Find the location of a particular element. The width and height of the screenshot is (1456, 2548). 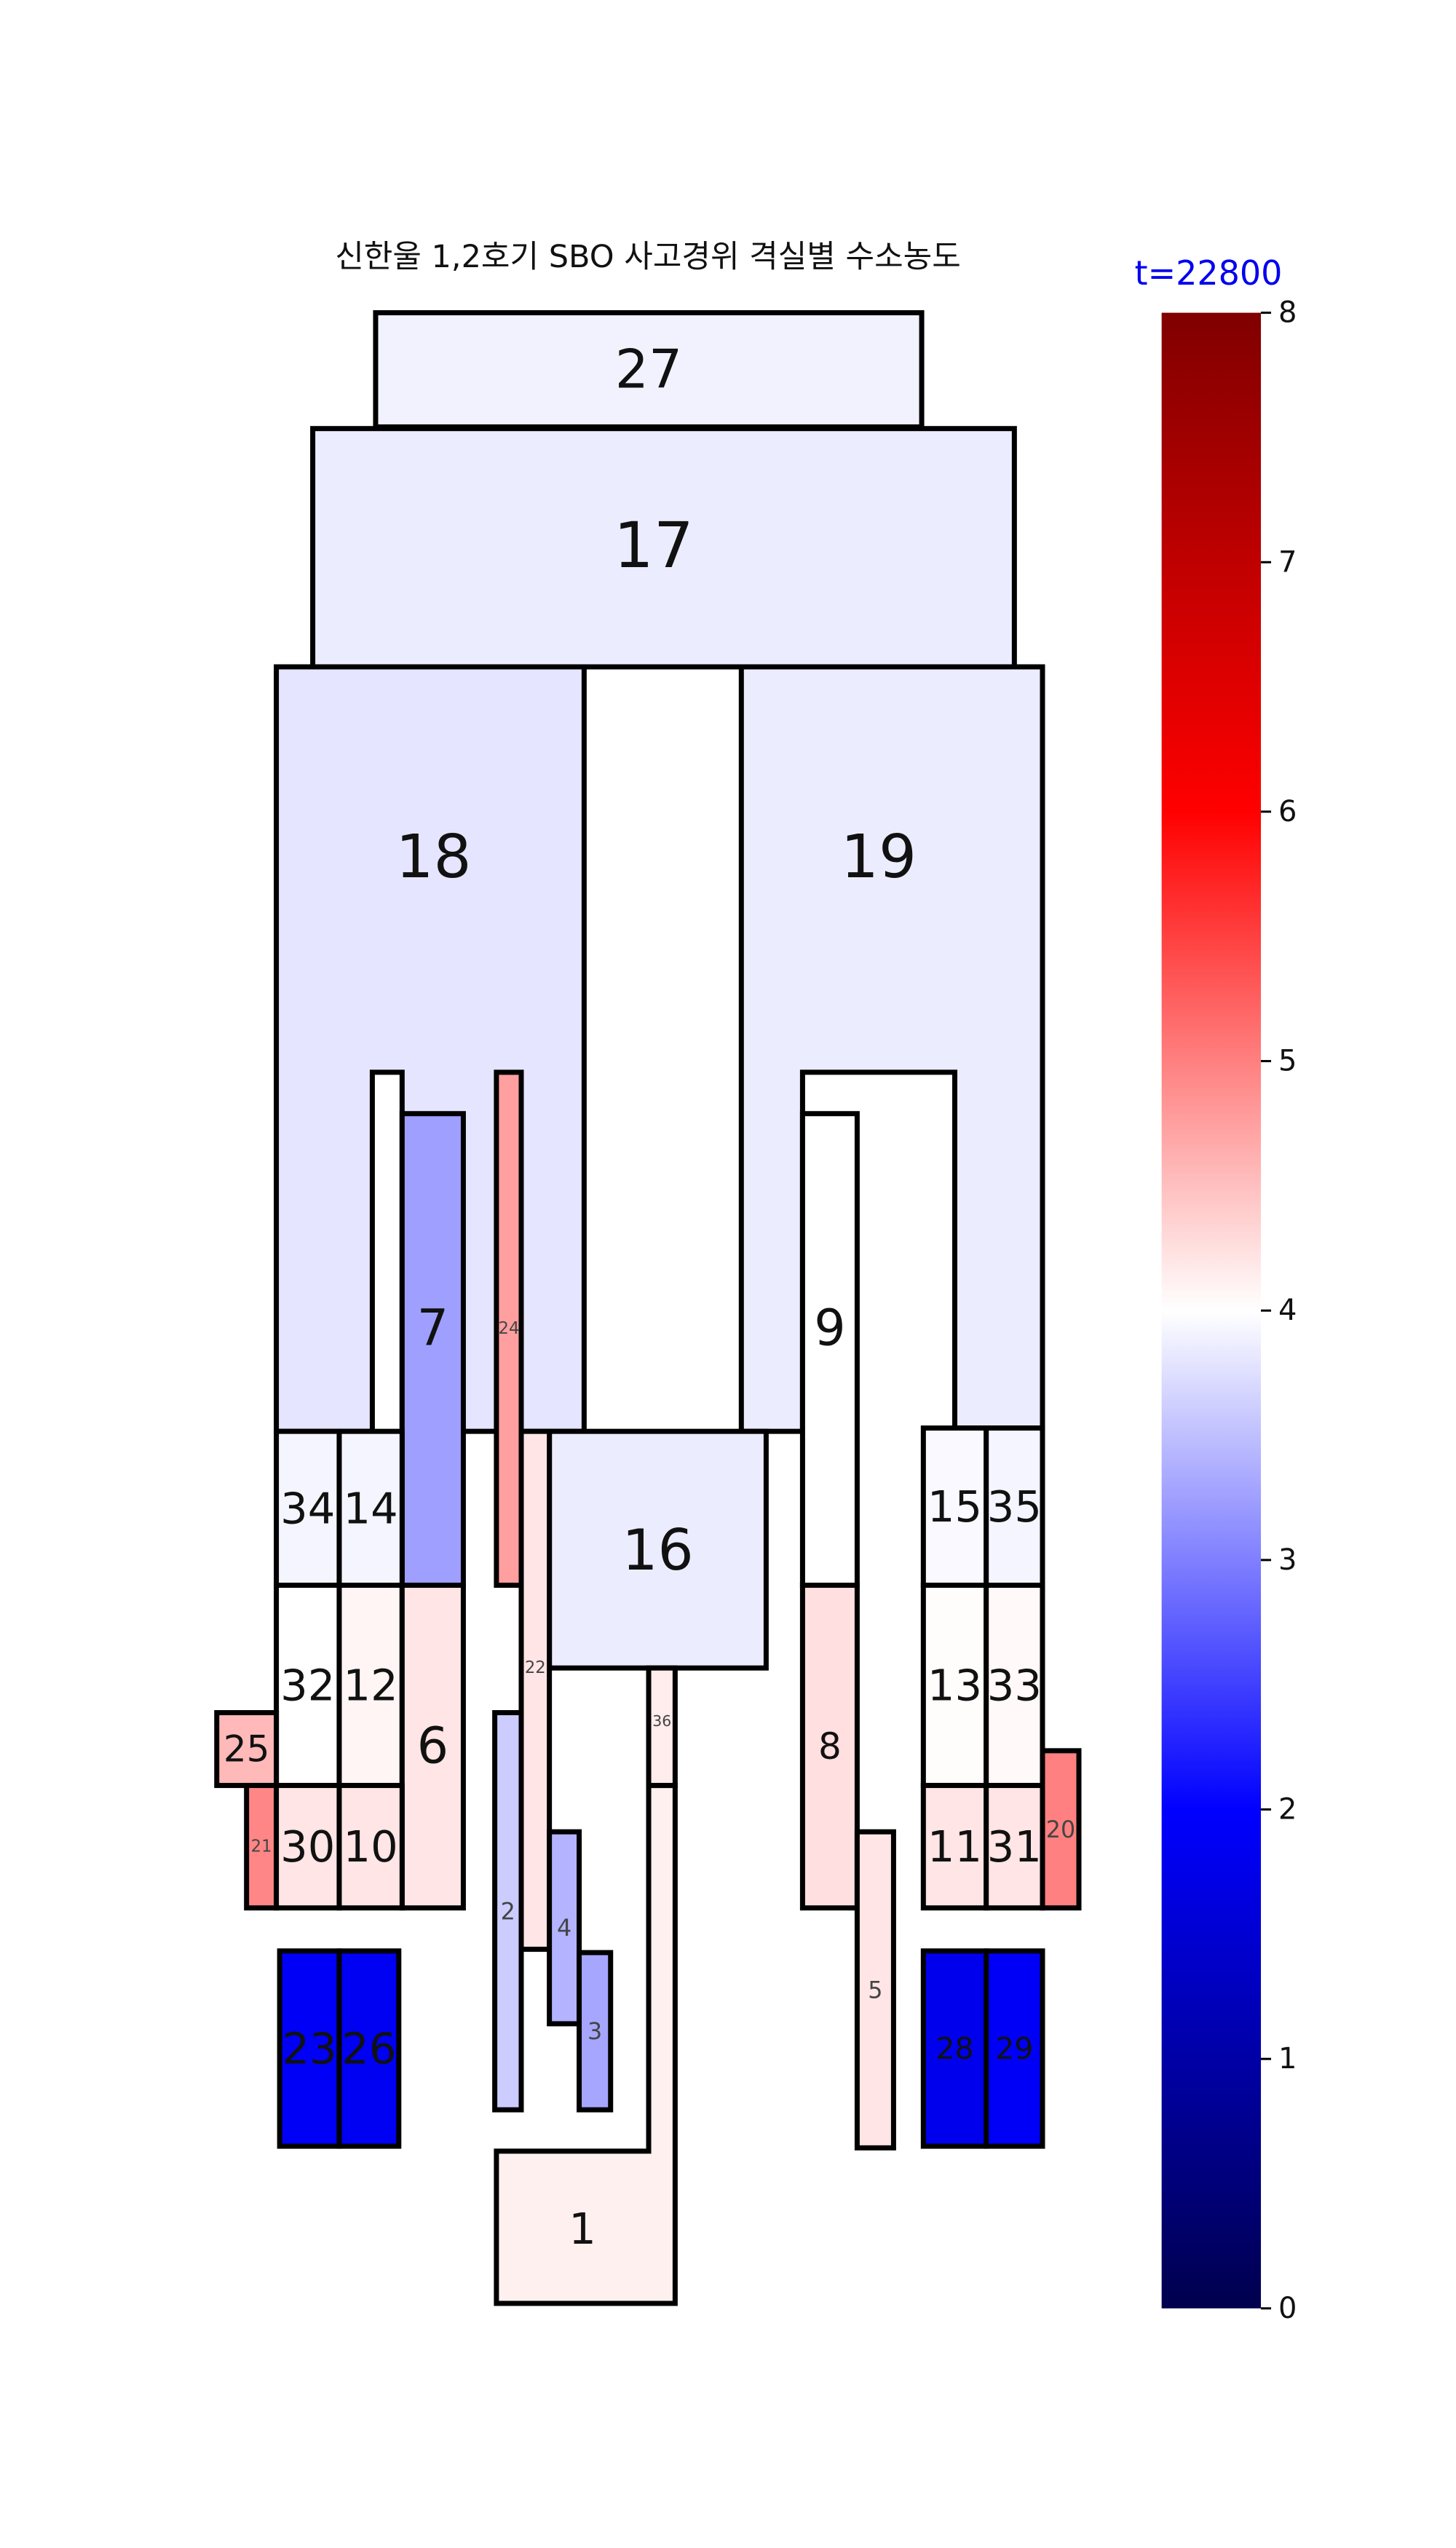

room-23-shape is located at coordinates (309, 2048).